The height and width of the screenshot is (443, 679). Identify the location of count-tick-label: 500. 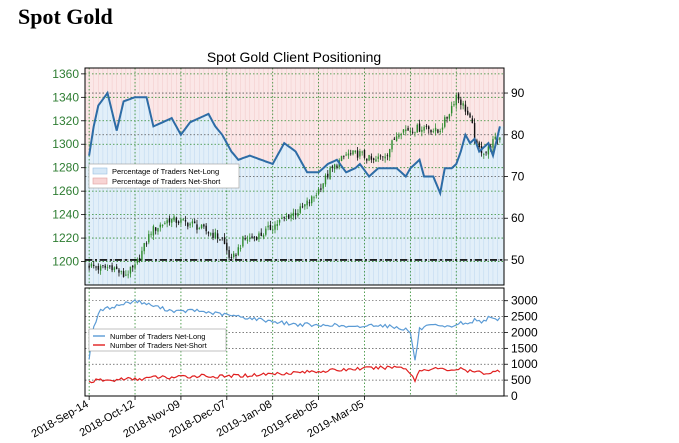
(521, 380).